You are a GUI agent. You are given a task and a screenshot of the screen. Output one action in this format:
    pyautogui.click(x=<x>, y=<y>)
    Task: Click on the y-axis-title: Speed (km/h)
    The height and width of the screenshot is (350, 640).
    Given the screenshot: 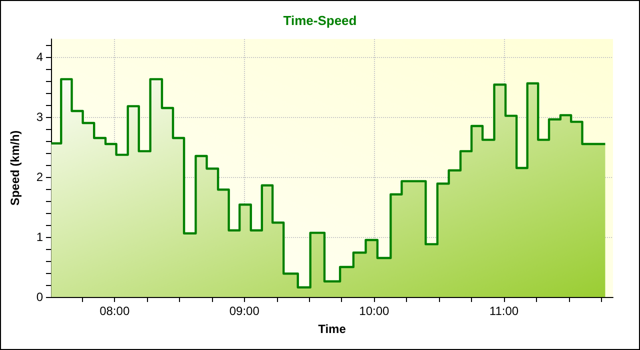 What is the action you would take?
    pyautogui.click(x=15, y=168)
    